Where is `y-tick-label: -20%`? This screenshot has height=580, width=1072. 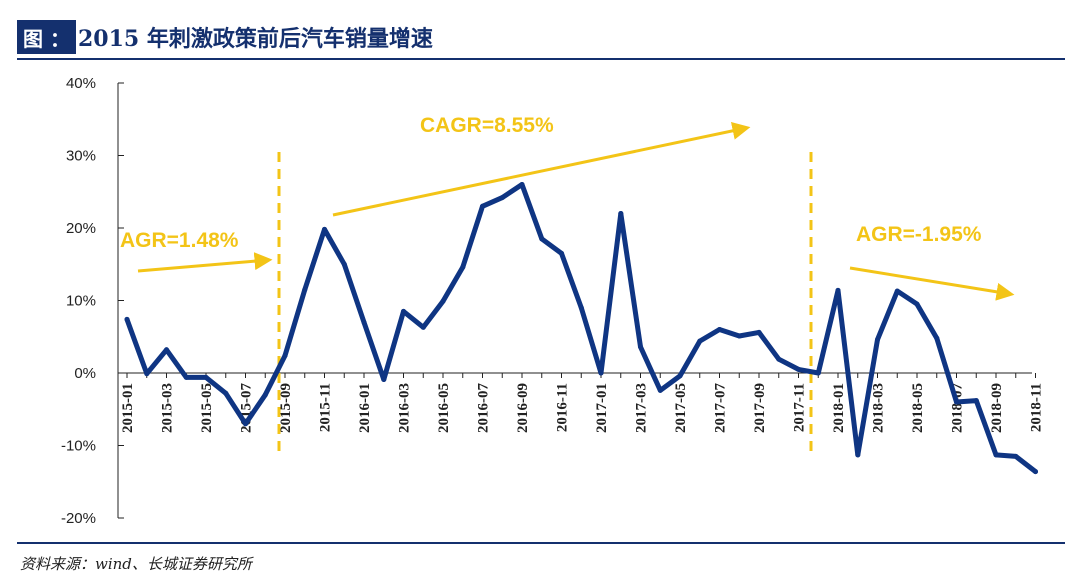
y-tick-label: -20% is located at coordinates (78, 518).